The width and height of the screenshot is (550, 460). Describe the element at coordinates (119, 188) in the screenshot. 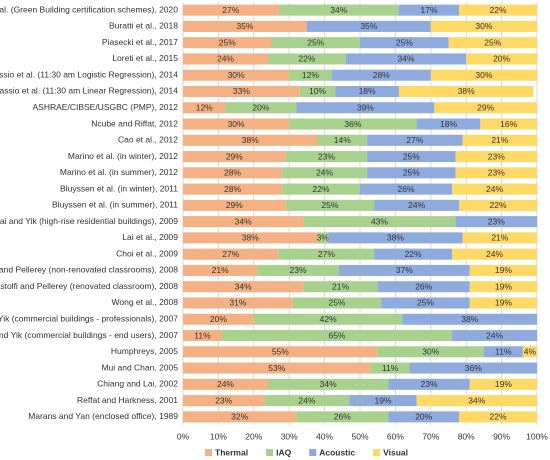

I see `y-tick-label: Bluyssen et al. (in winter), 2011` at that location.